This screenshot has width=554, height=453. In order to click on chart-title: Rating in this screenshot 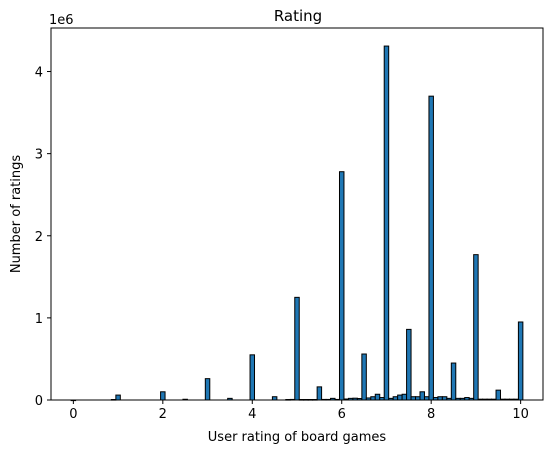, I will do `click(298, 16)`.